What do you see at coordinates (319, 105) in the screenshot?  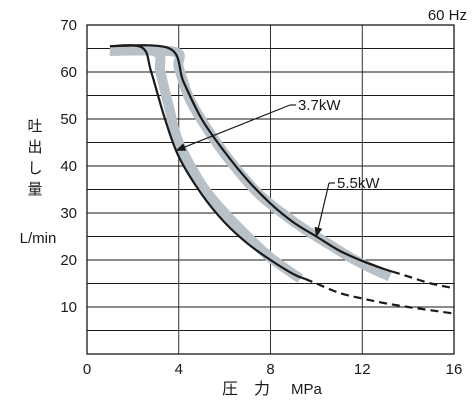 I see `series-label: 3.7kW` at bounding box center [319, 105].